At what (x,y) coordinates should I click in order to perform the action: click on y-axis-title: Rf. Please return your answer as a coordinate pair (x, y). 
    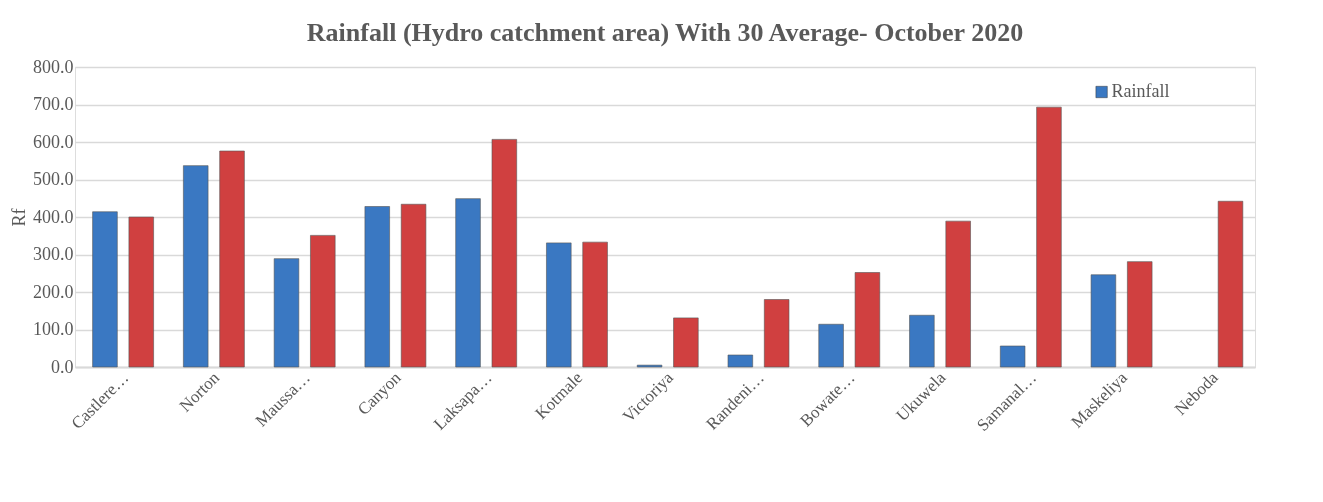
    Looking at the image, I should click on (19, 217).